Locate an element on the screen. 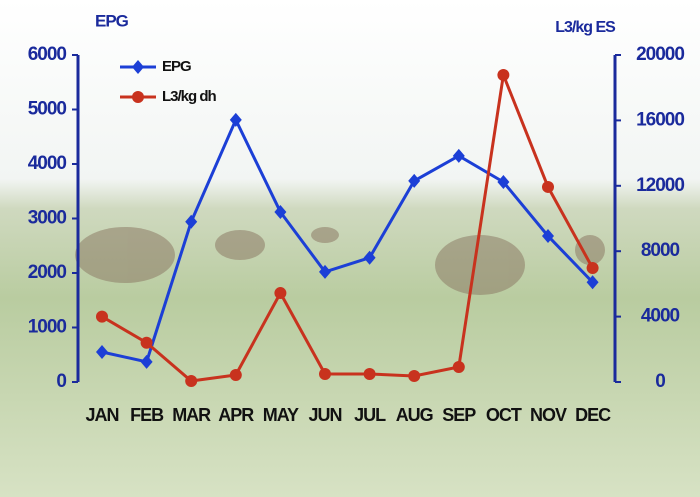  x-tick-label: SEP is located at coordinates (459, 415).